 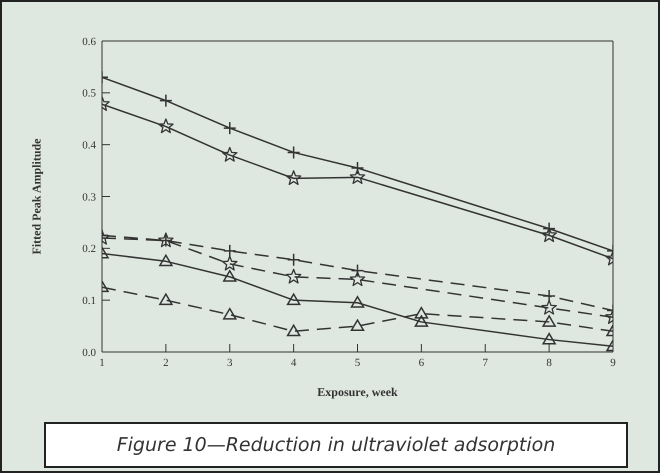 What do you see at coordinates (336, 445) in the screenshot?
I see `caption: Figure 10—Reduction in ultraviolet adsorption` at bounding box center [336, 445].